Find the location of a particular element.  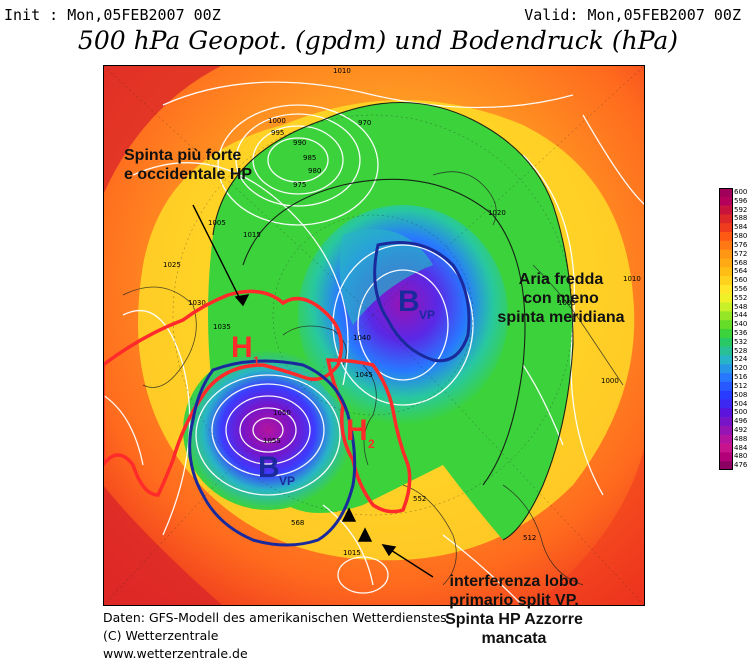

b1-letter: B is located at coordinates (269, 467).